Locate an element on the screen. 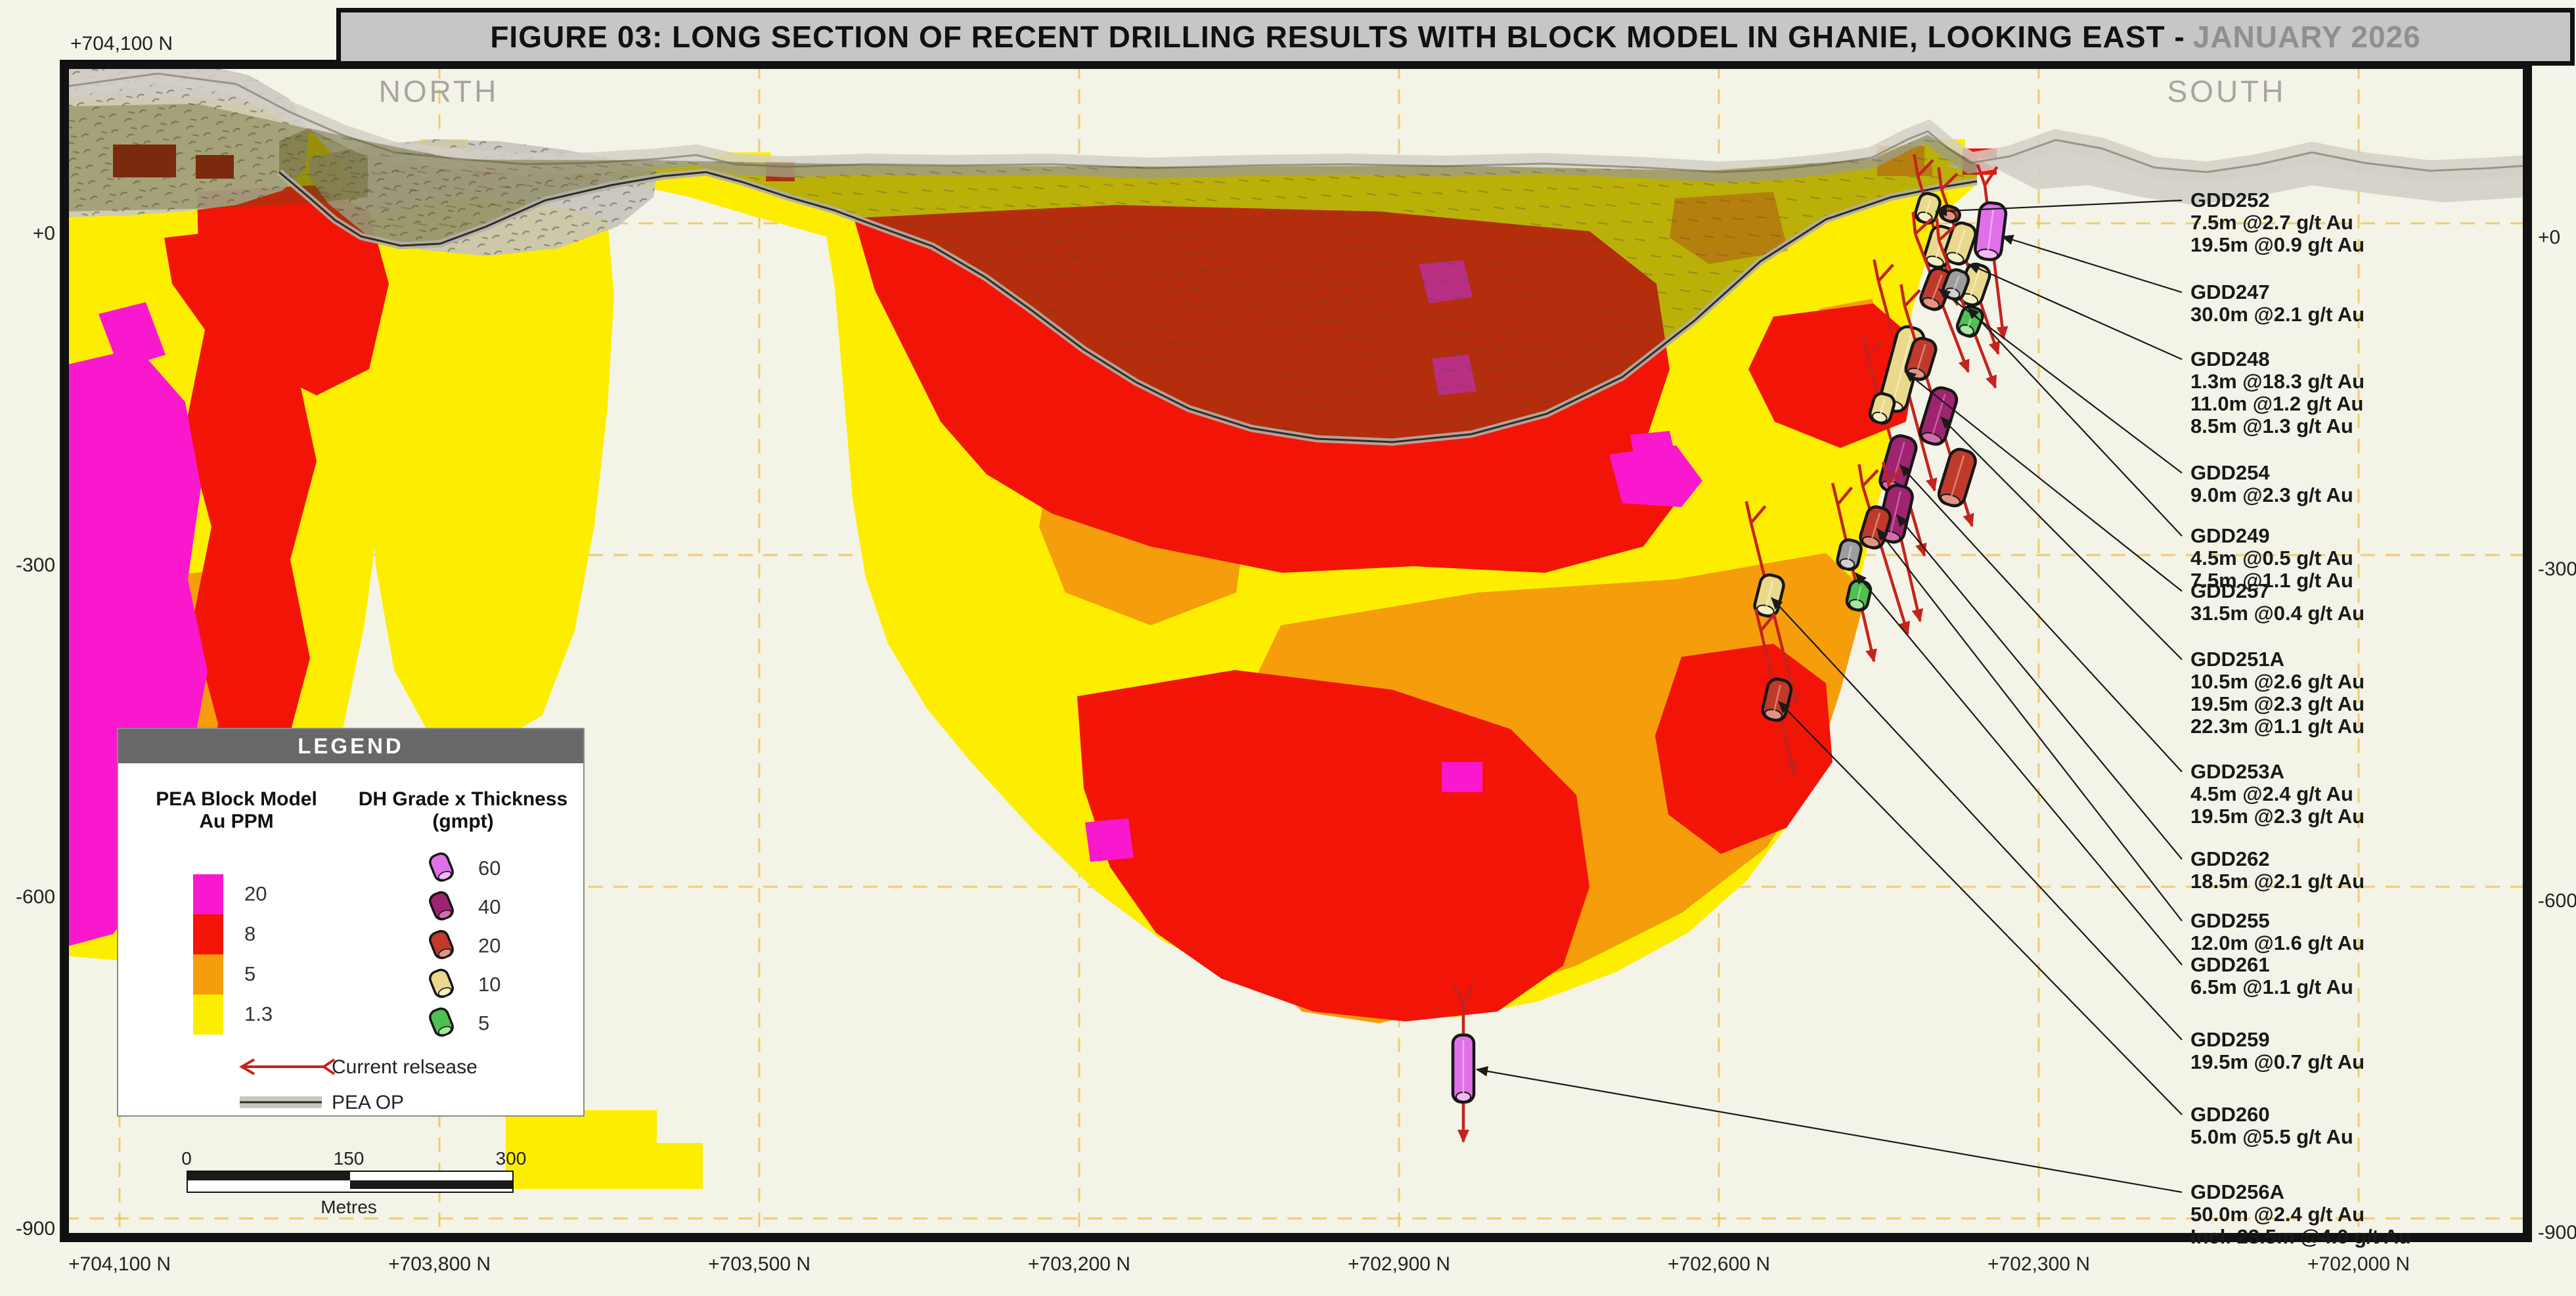  drillhole-intercept: 1.3m @18.3 g/t Au is located at coordinates (2277, 381).